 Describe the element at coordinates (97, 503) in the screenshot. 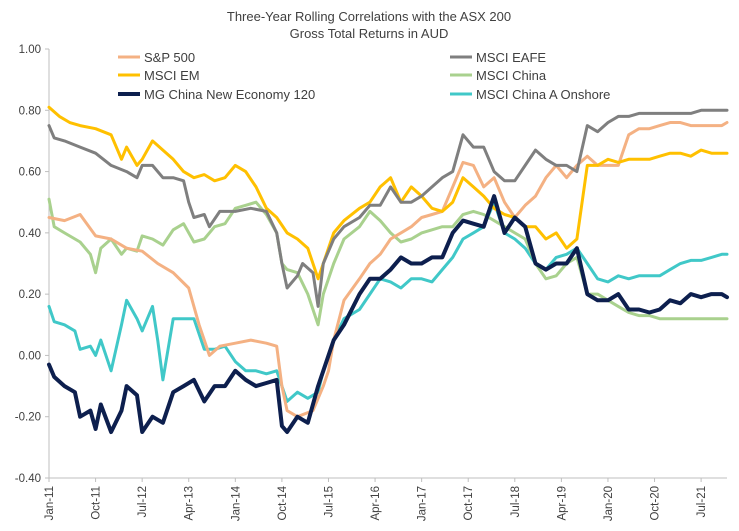

I see `x-tick-label: Oct-11` at that location.